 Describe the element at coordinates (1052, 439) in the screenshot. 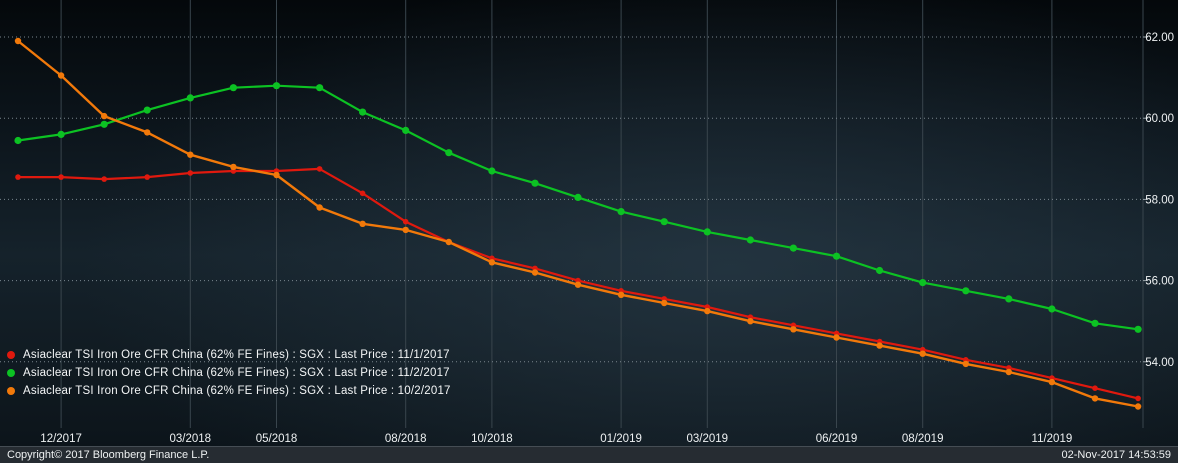

I see `svg-text: 11/2019` at that location.